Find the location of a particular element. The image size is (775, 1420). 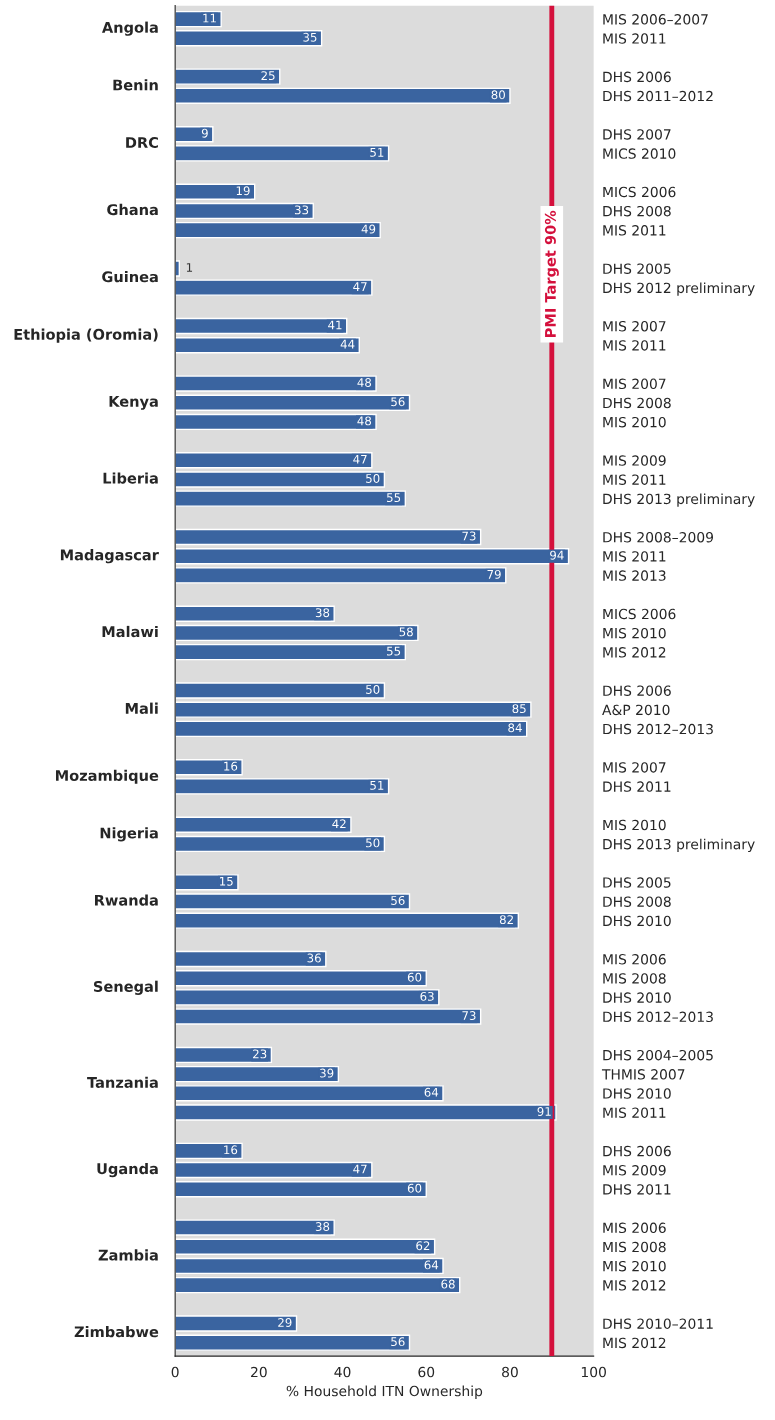

y-tick-label: MIS 2009 is located at coordinates (634, 1170).